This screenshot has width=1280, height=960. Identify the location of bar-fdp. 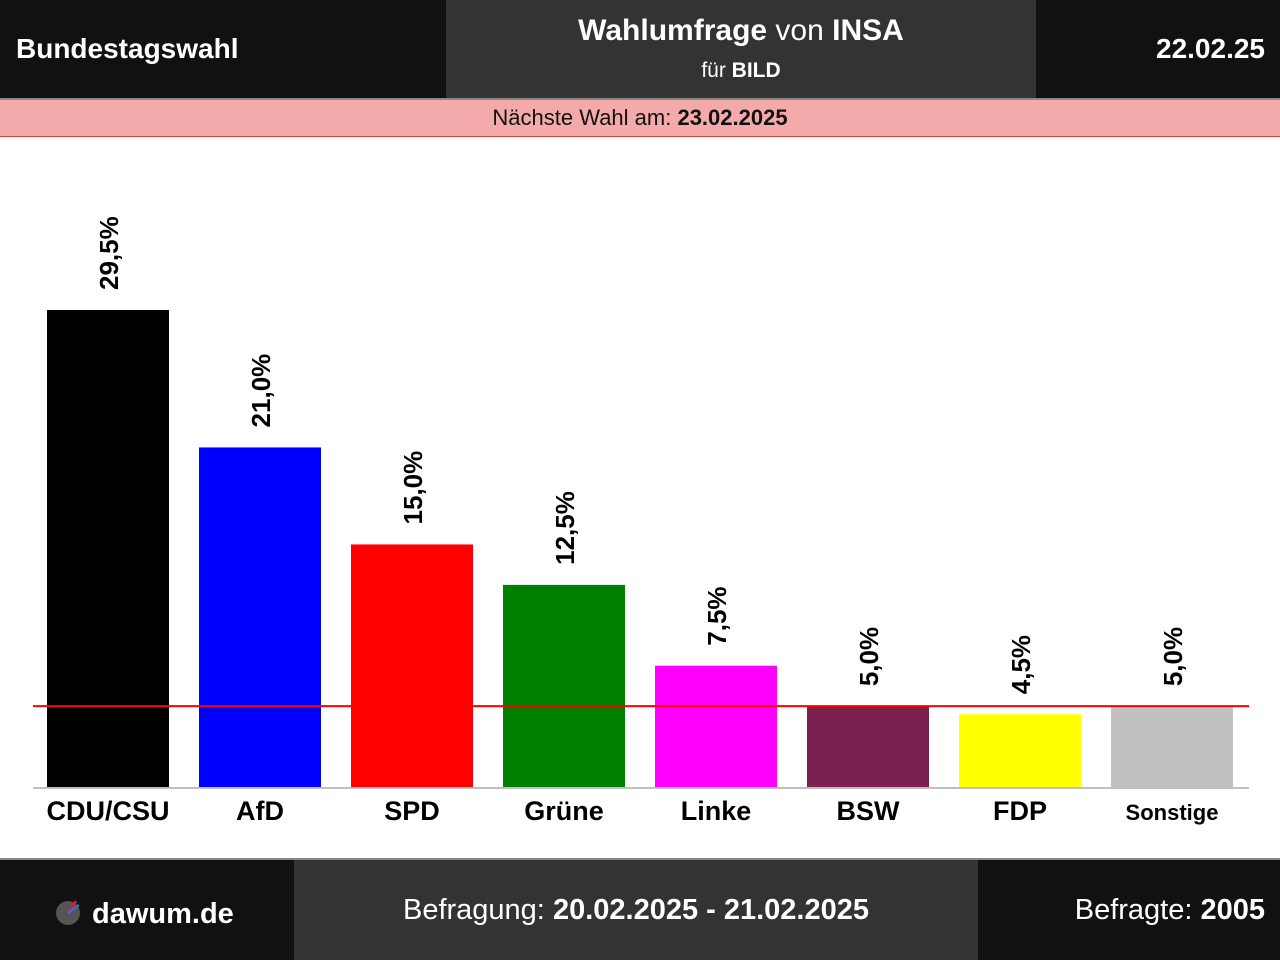
(1020, 750).